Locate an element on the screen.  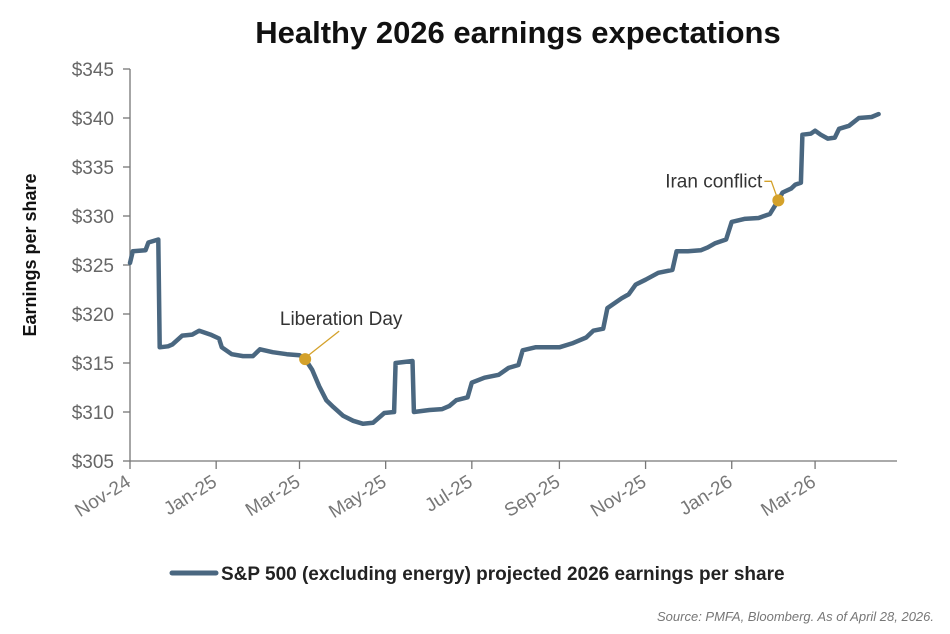
y-tick-label: $320 is located at coordinates (93, 315).